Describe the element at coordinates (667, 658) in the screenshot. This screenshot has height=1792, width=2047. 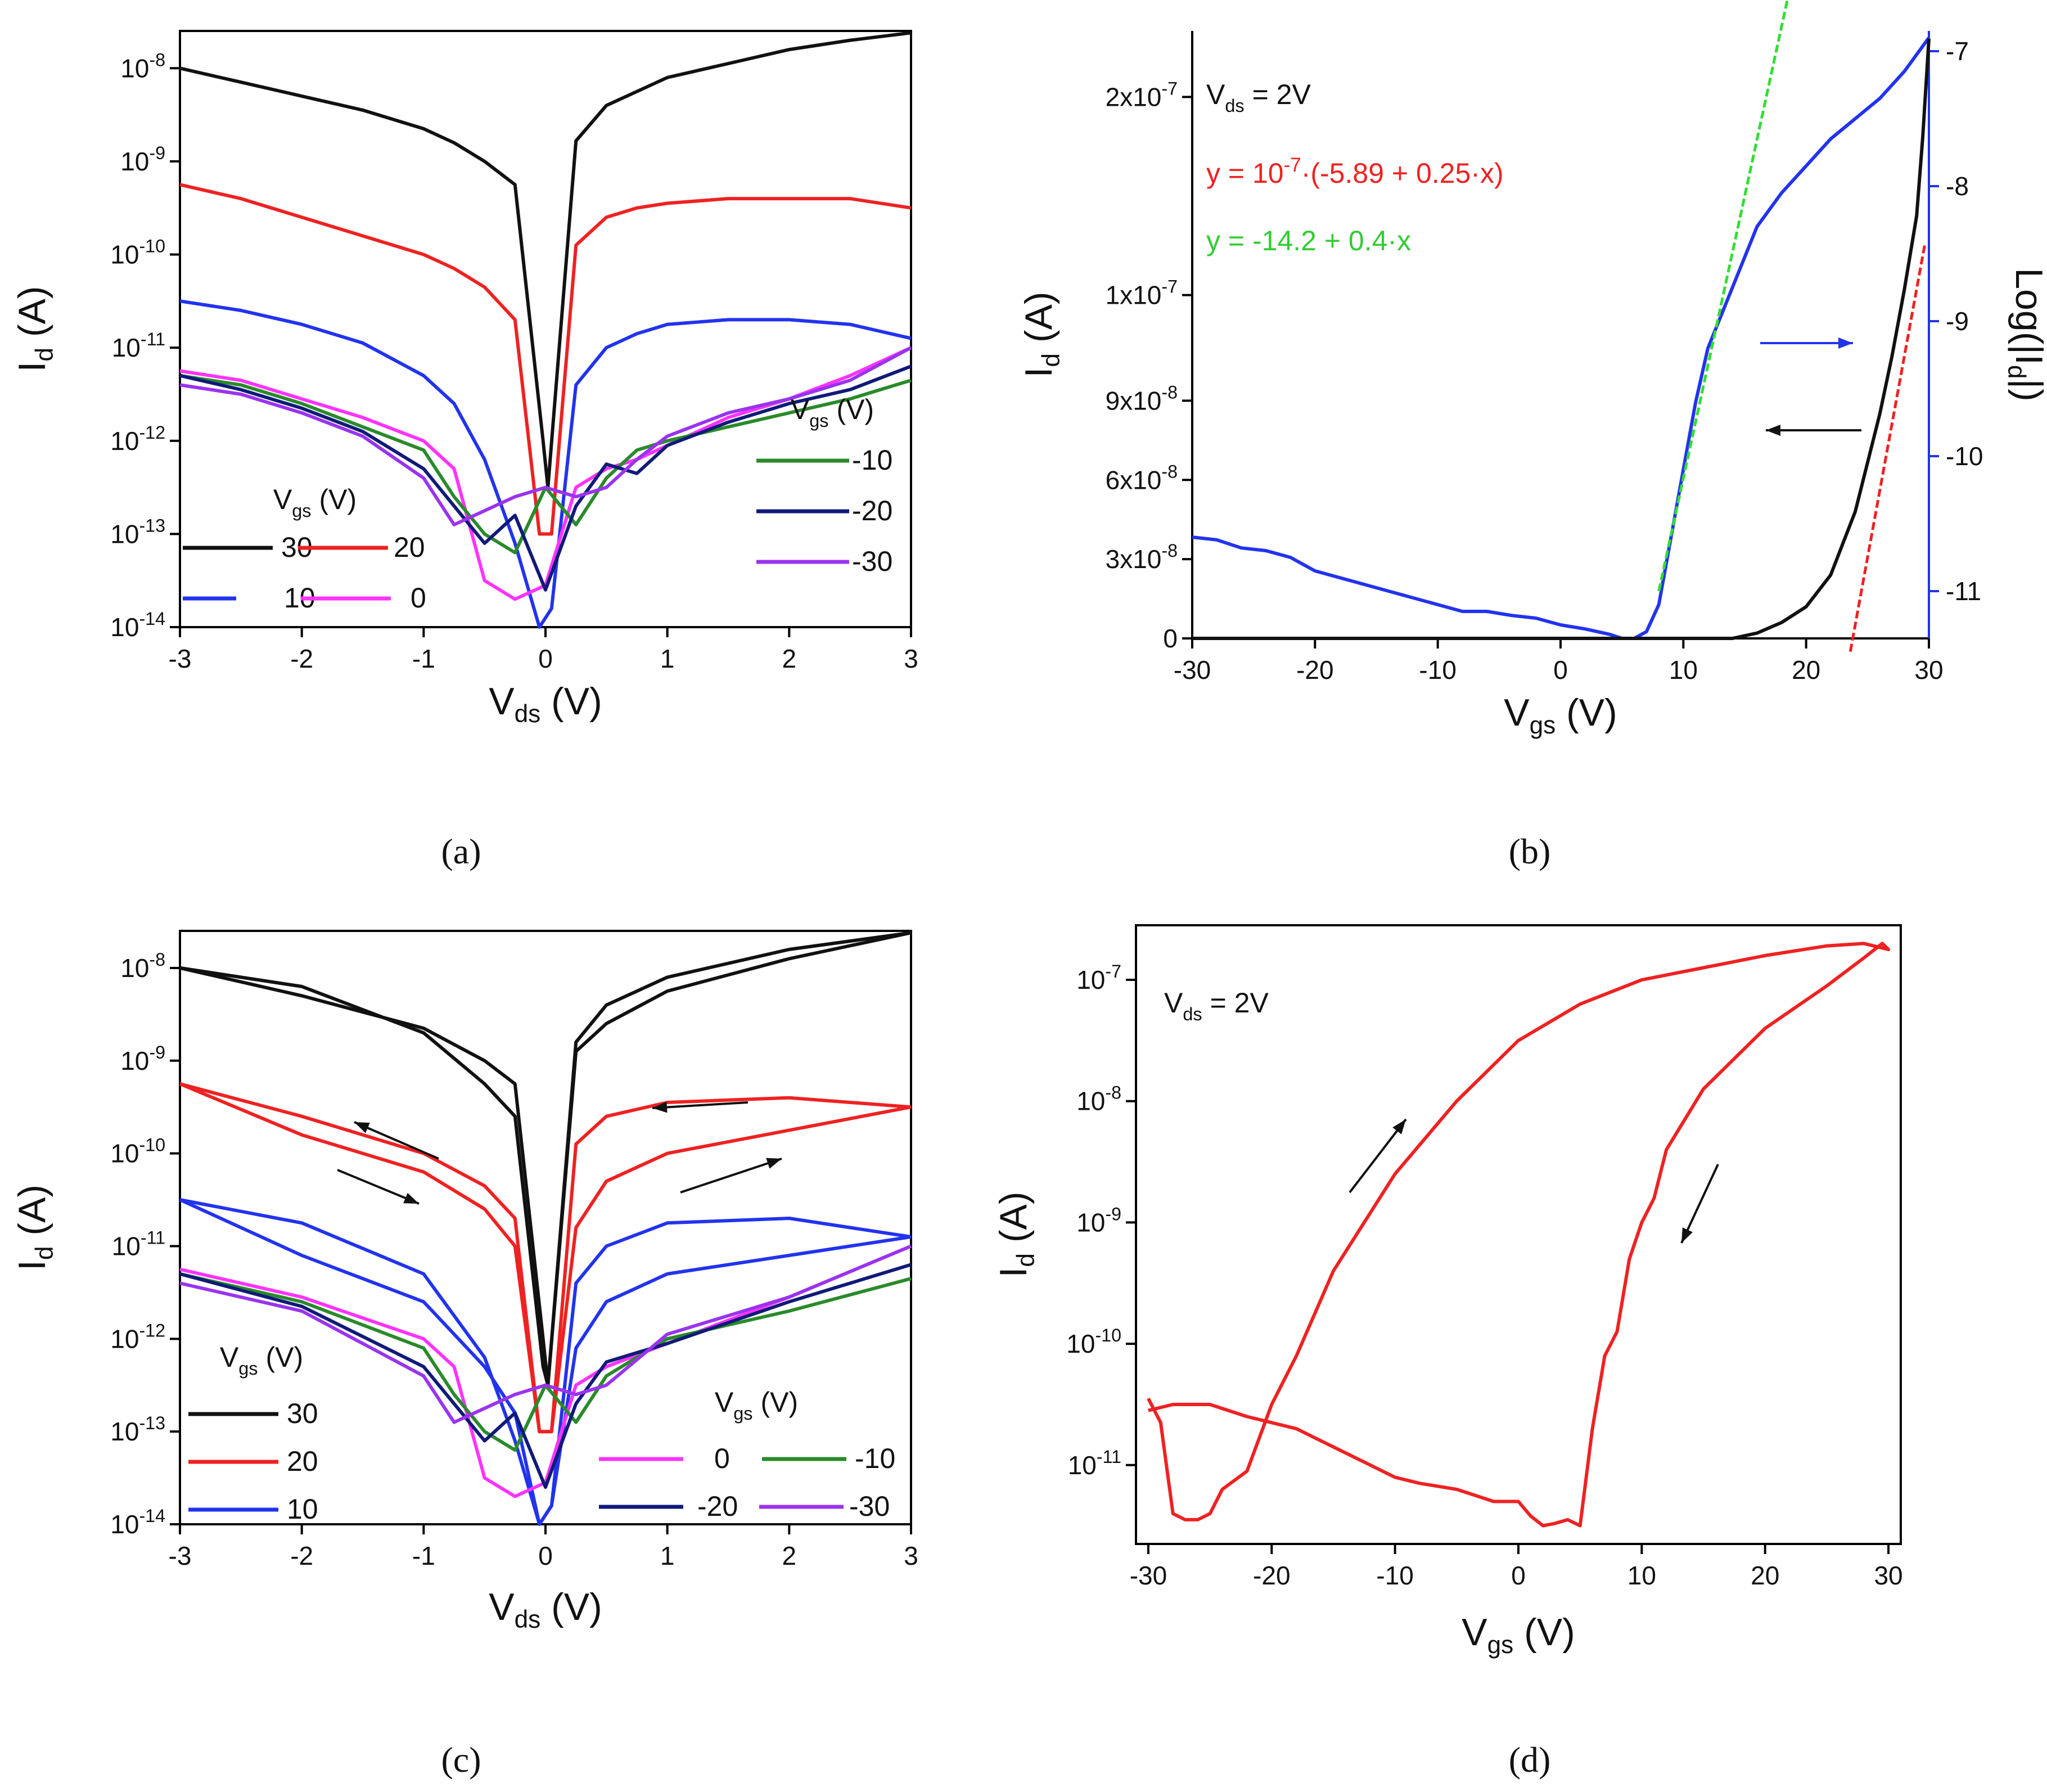
I see `panel-a-xtick-label: 1` at that location.